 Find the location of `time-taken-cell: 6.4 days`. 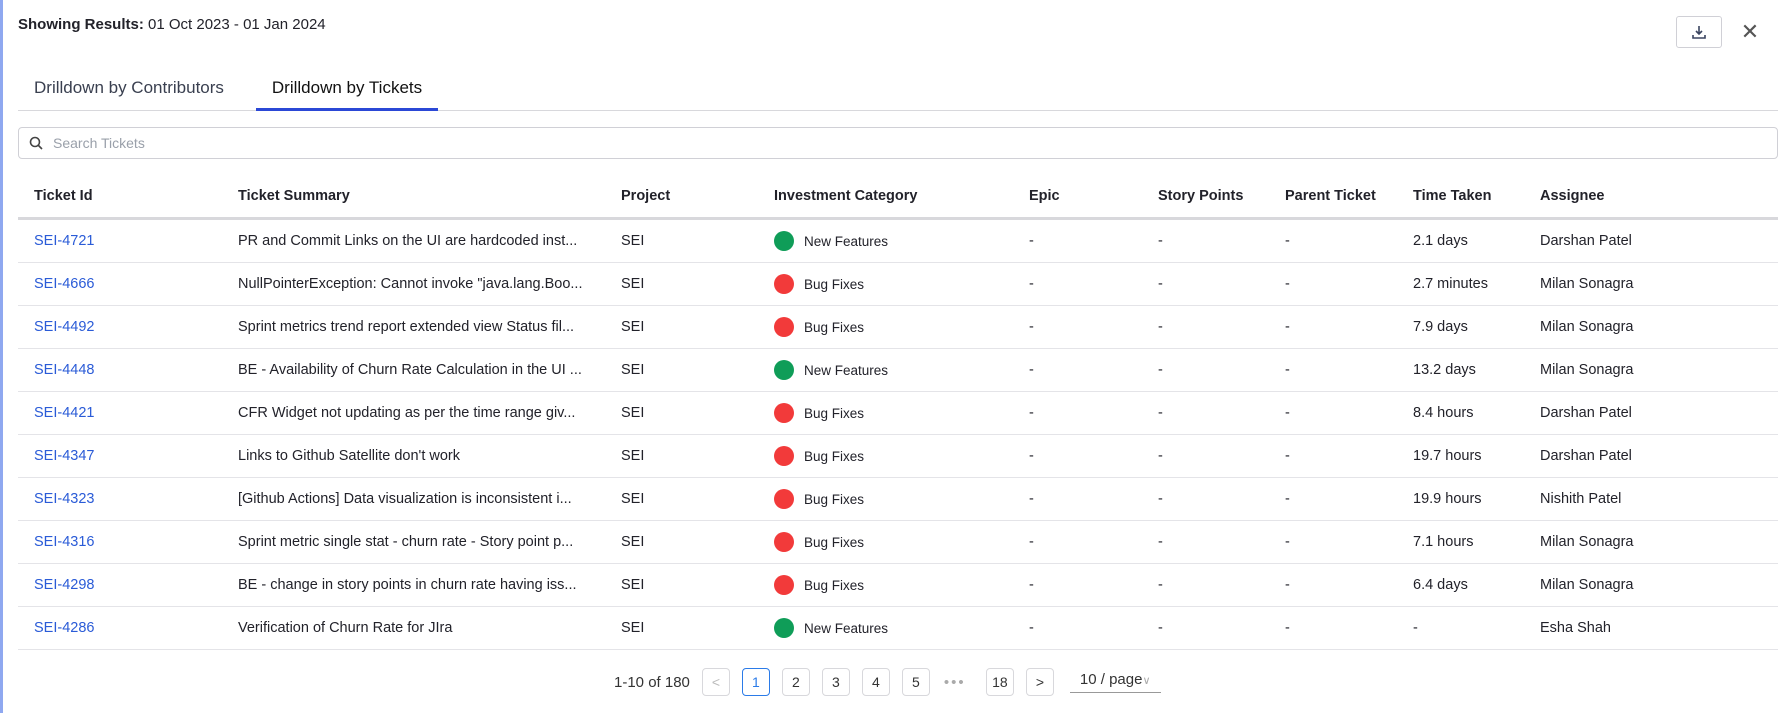

time-taken-cell: 6.4 days is located at coordinates (1440, 585).